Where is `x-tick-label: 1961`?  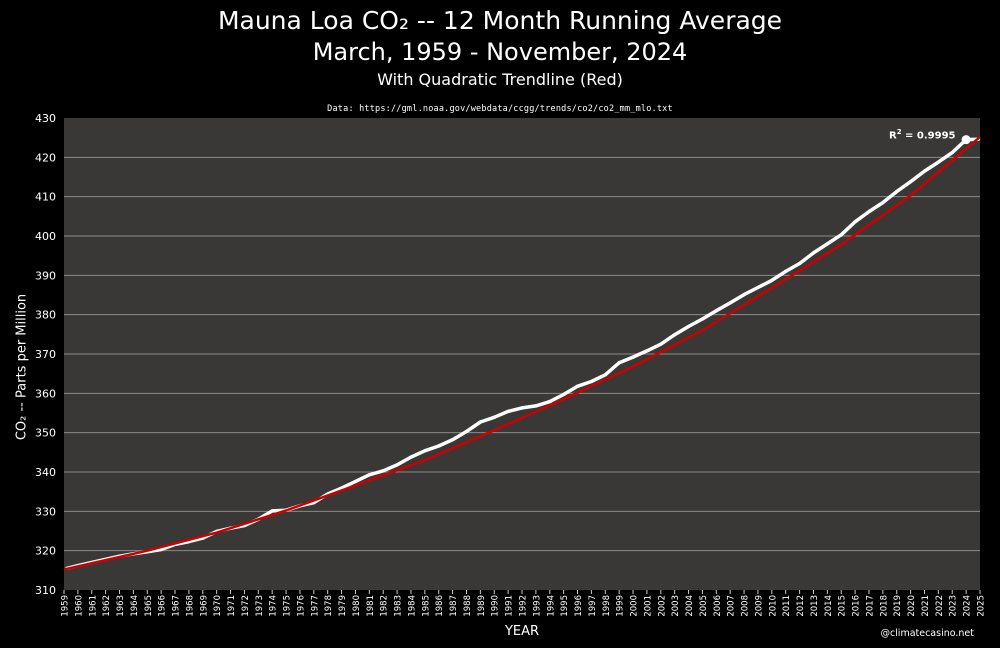
x-tick-label: 1961 is located at coordinates (93, 606).